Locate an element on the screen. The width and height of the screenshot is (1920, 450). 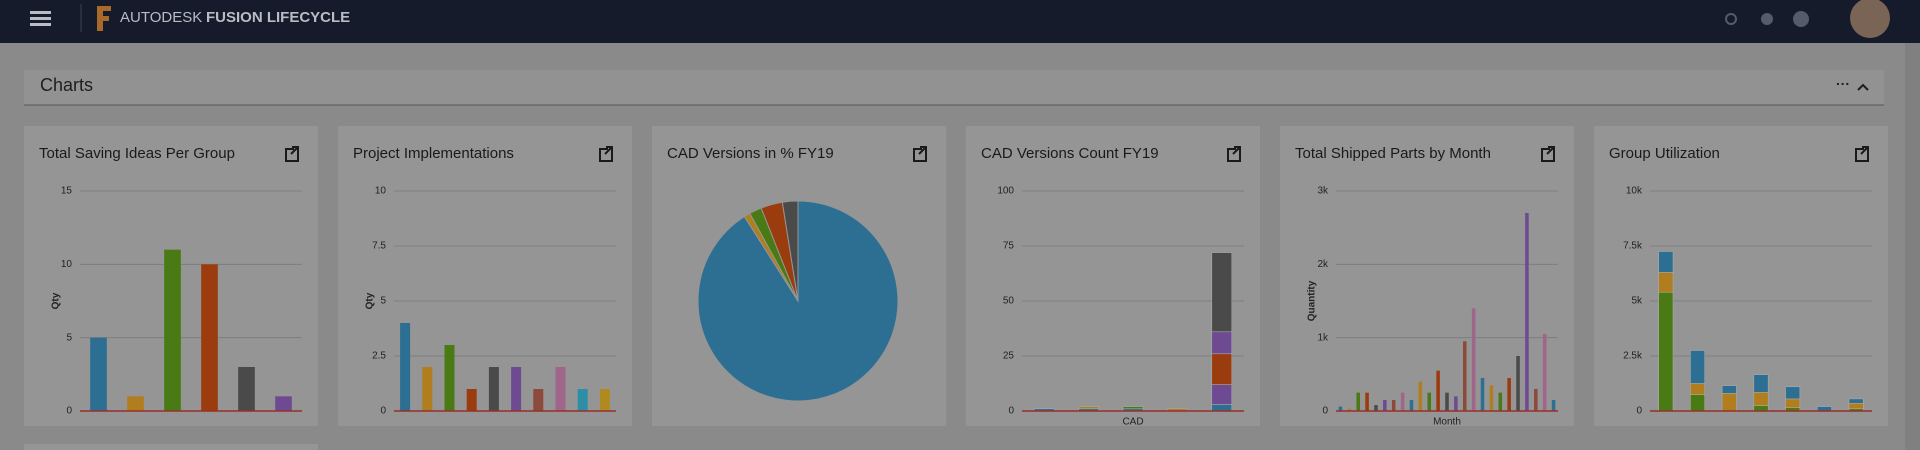
y-tick-label: 2.5k is located at coordinates (1633, 356).